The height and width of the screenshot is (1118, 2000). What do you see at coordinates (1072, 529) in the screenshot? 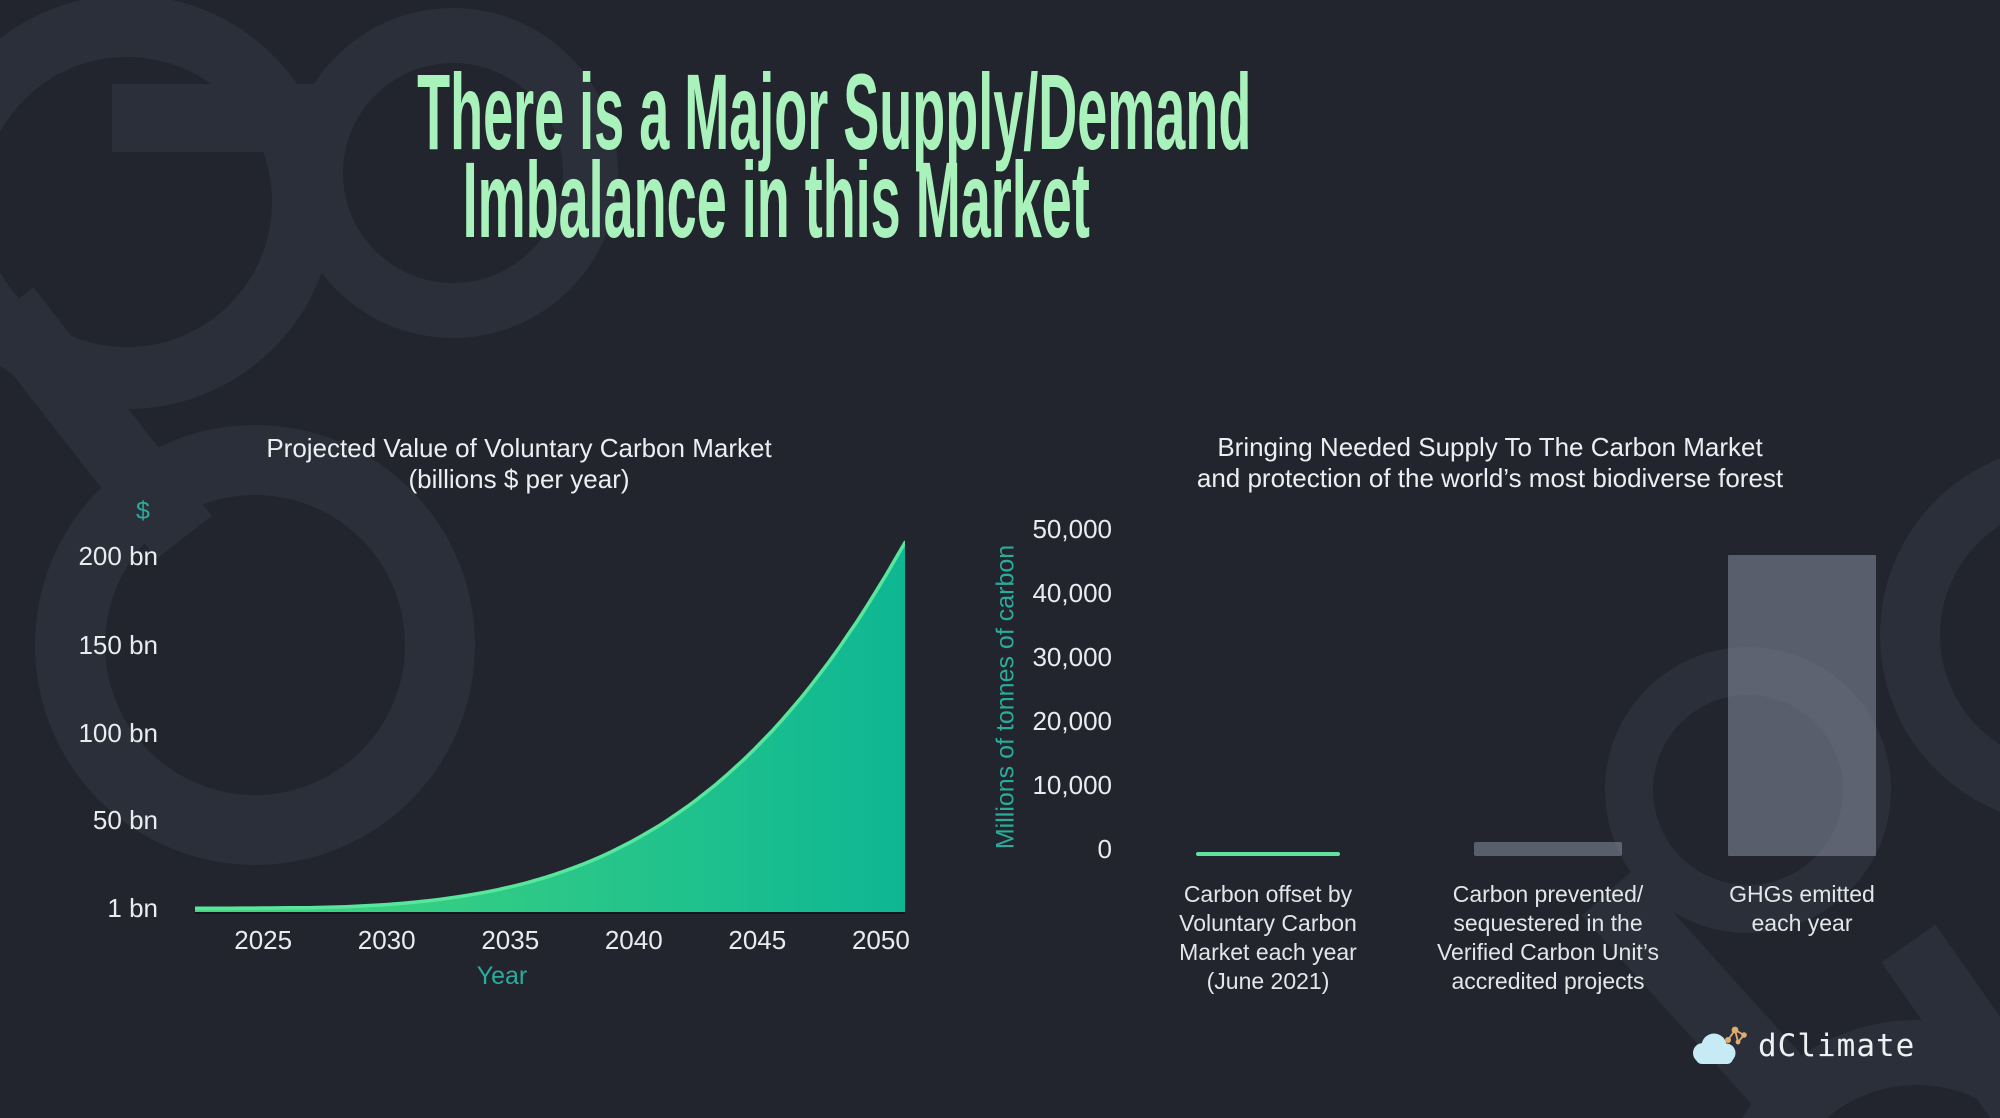
I see `right-chart-ytick-50000: 50,000` at bounding box center [1072, 529].